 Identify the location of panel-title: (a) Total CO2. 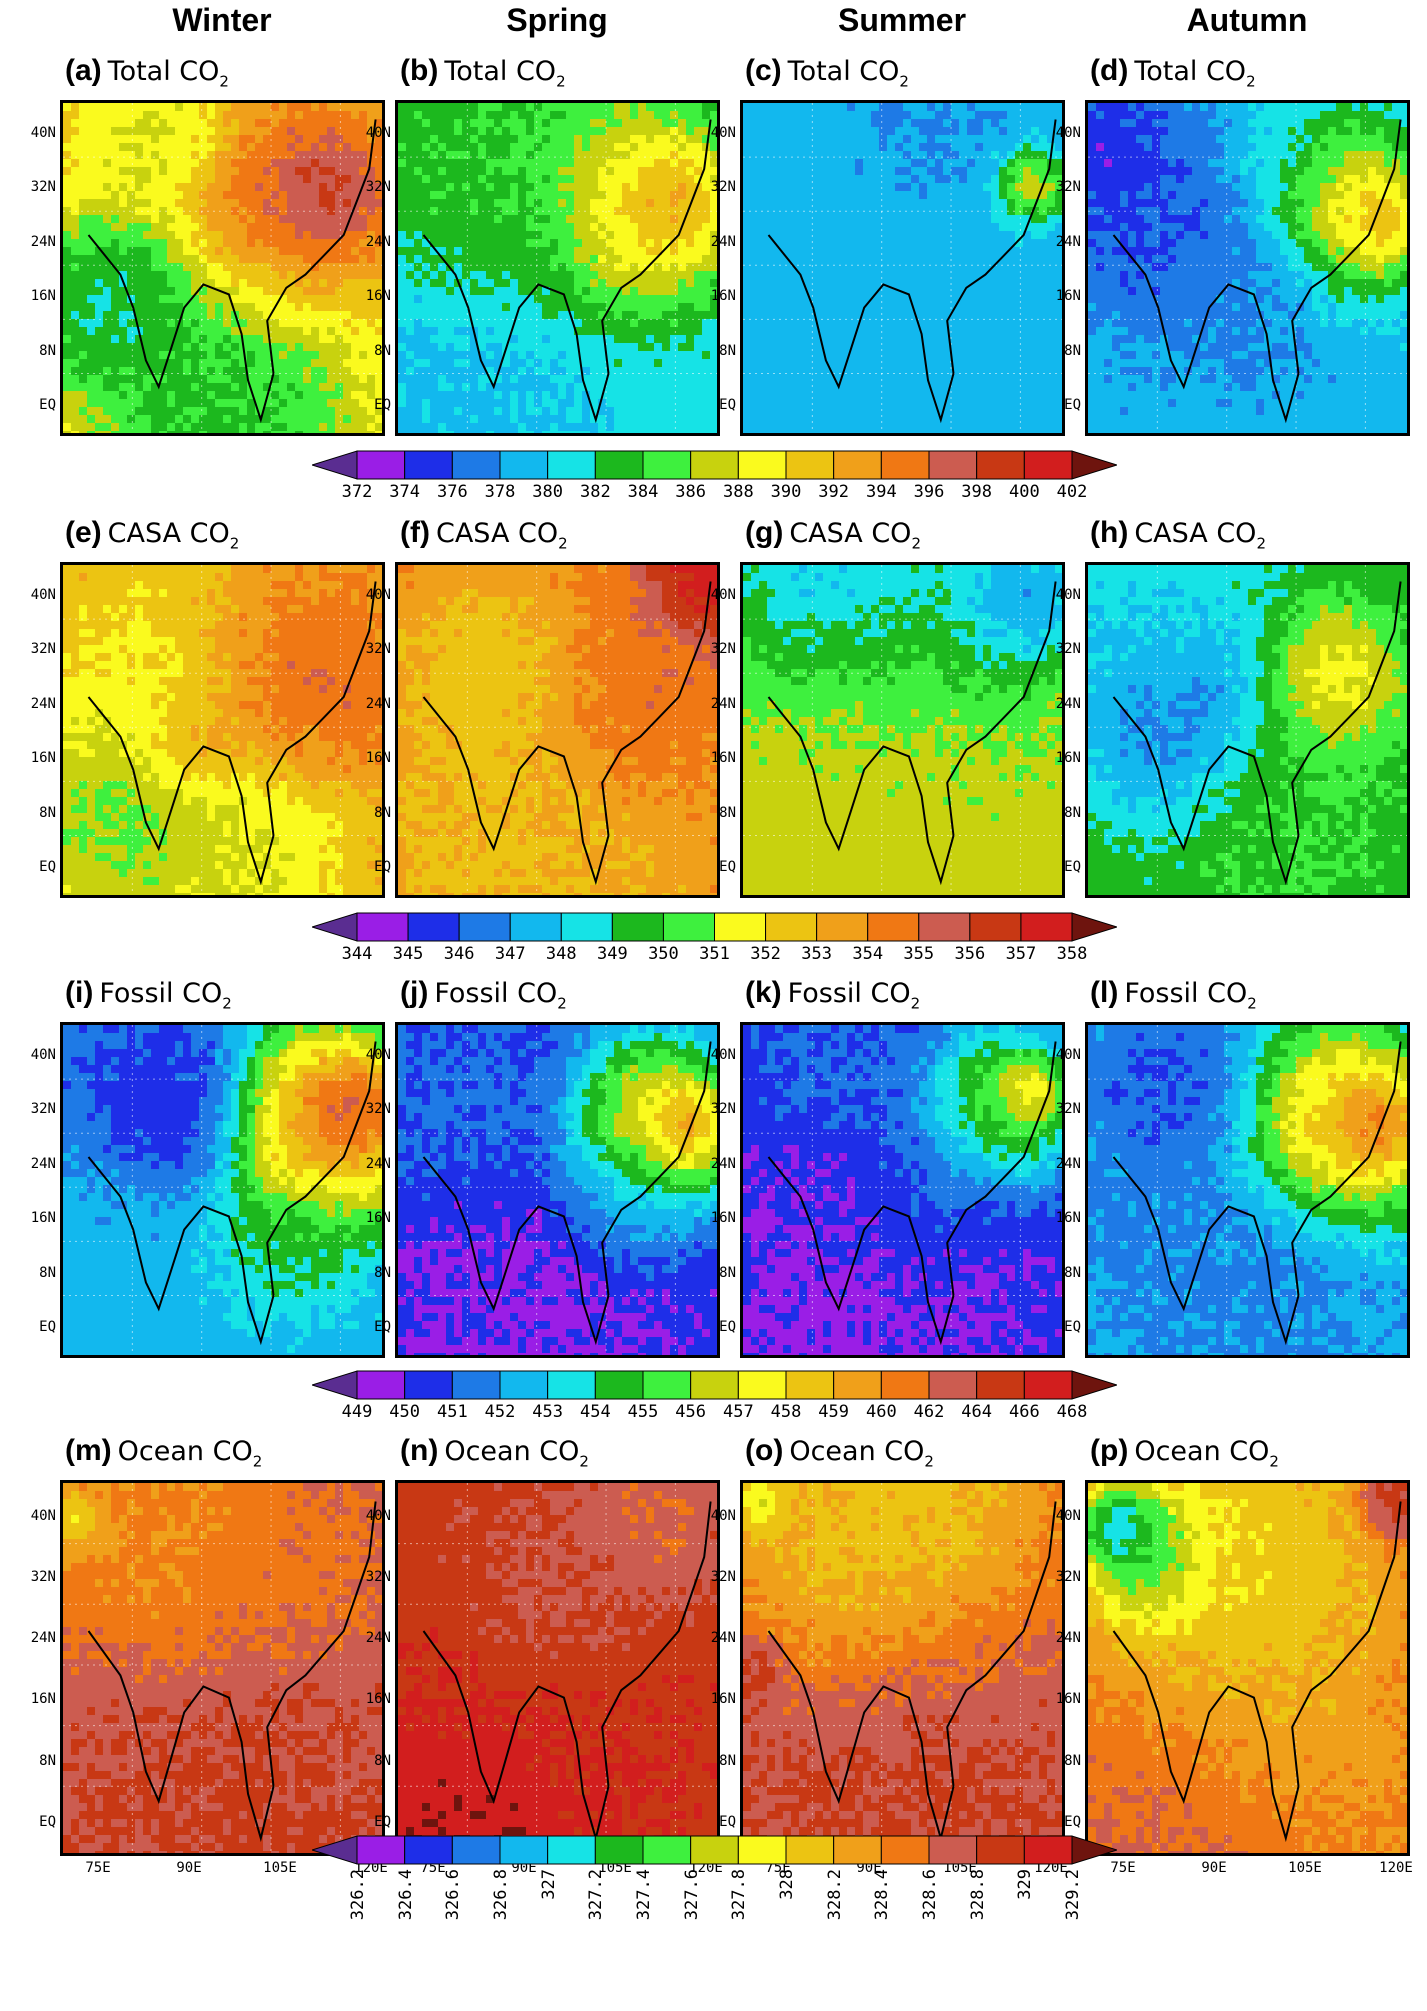
(147, 72).